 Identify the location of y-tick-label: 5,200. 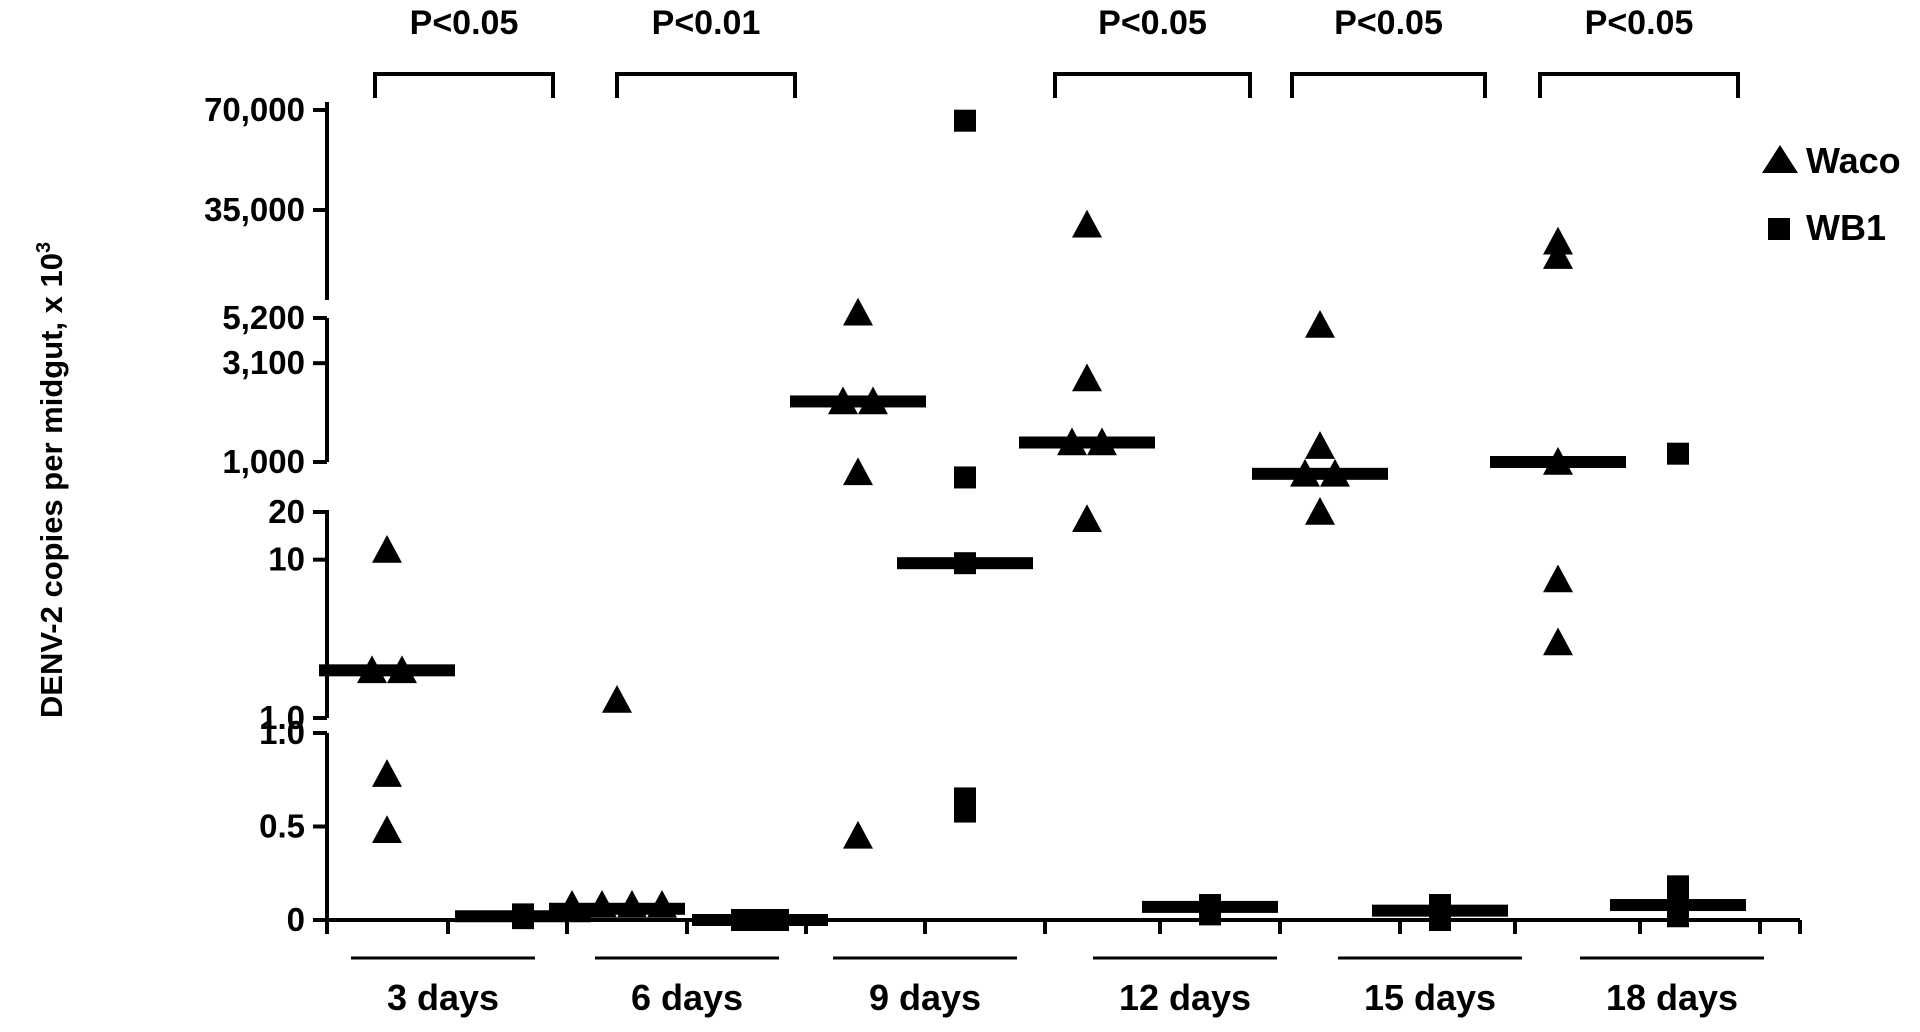
(263, 317).